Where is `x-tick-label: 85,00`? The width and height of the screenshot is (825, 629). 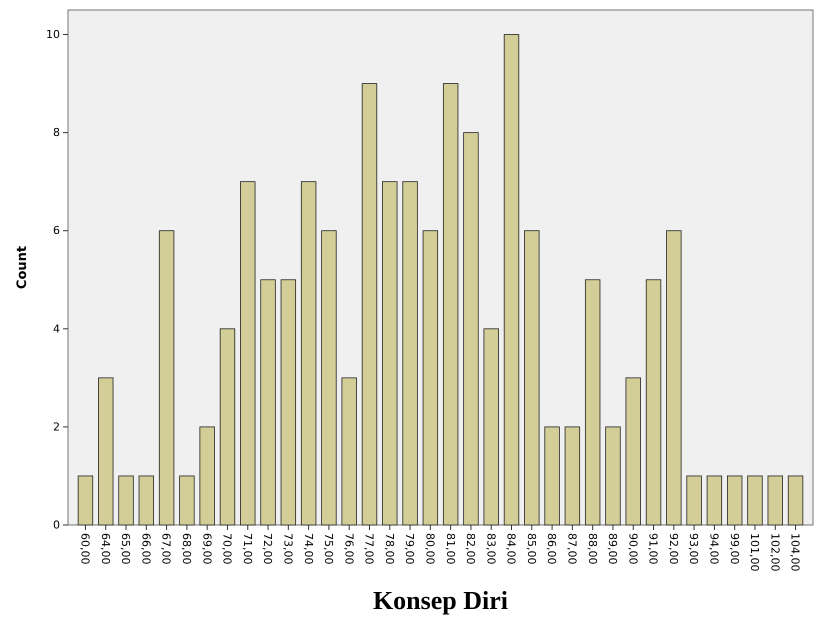 x-tick-label: 85,00 is located at coordinates (531, 548).